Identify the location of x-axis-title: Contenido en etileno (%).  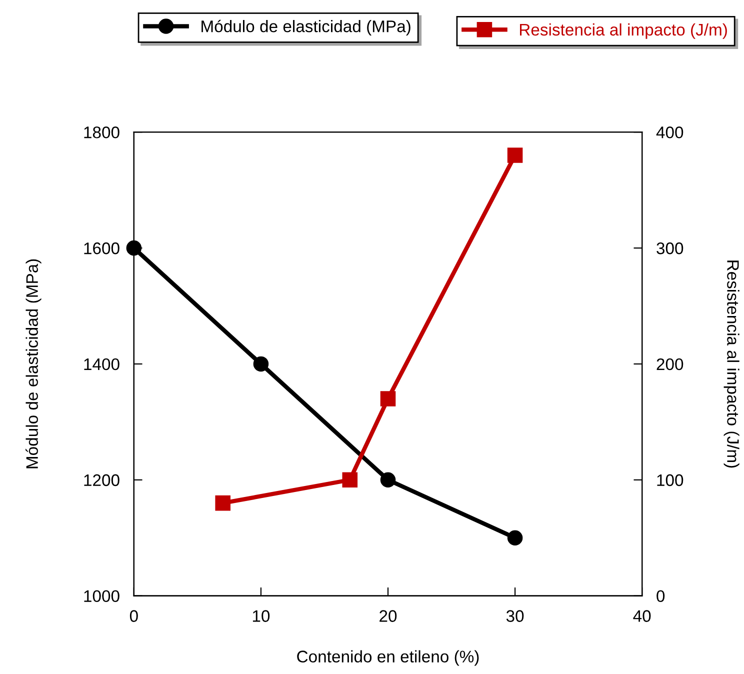
(388, 658).